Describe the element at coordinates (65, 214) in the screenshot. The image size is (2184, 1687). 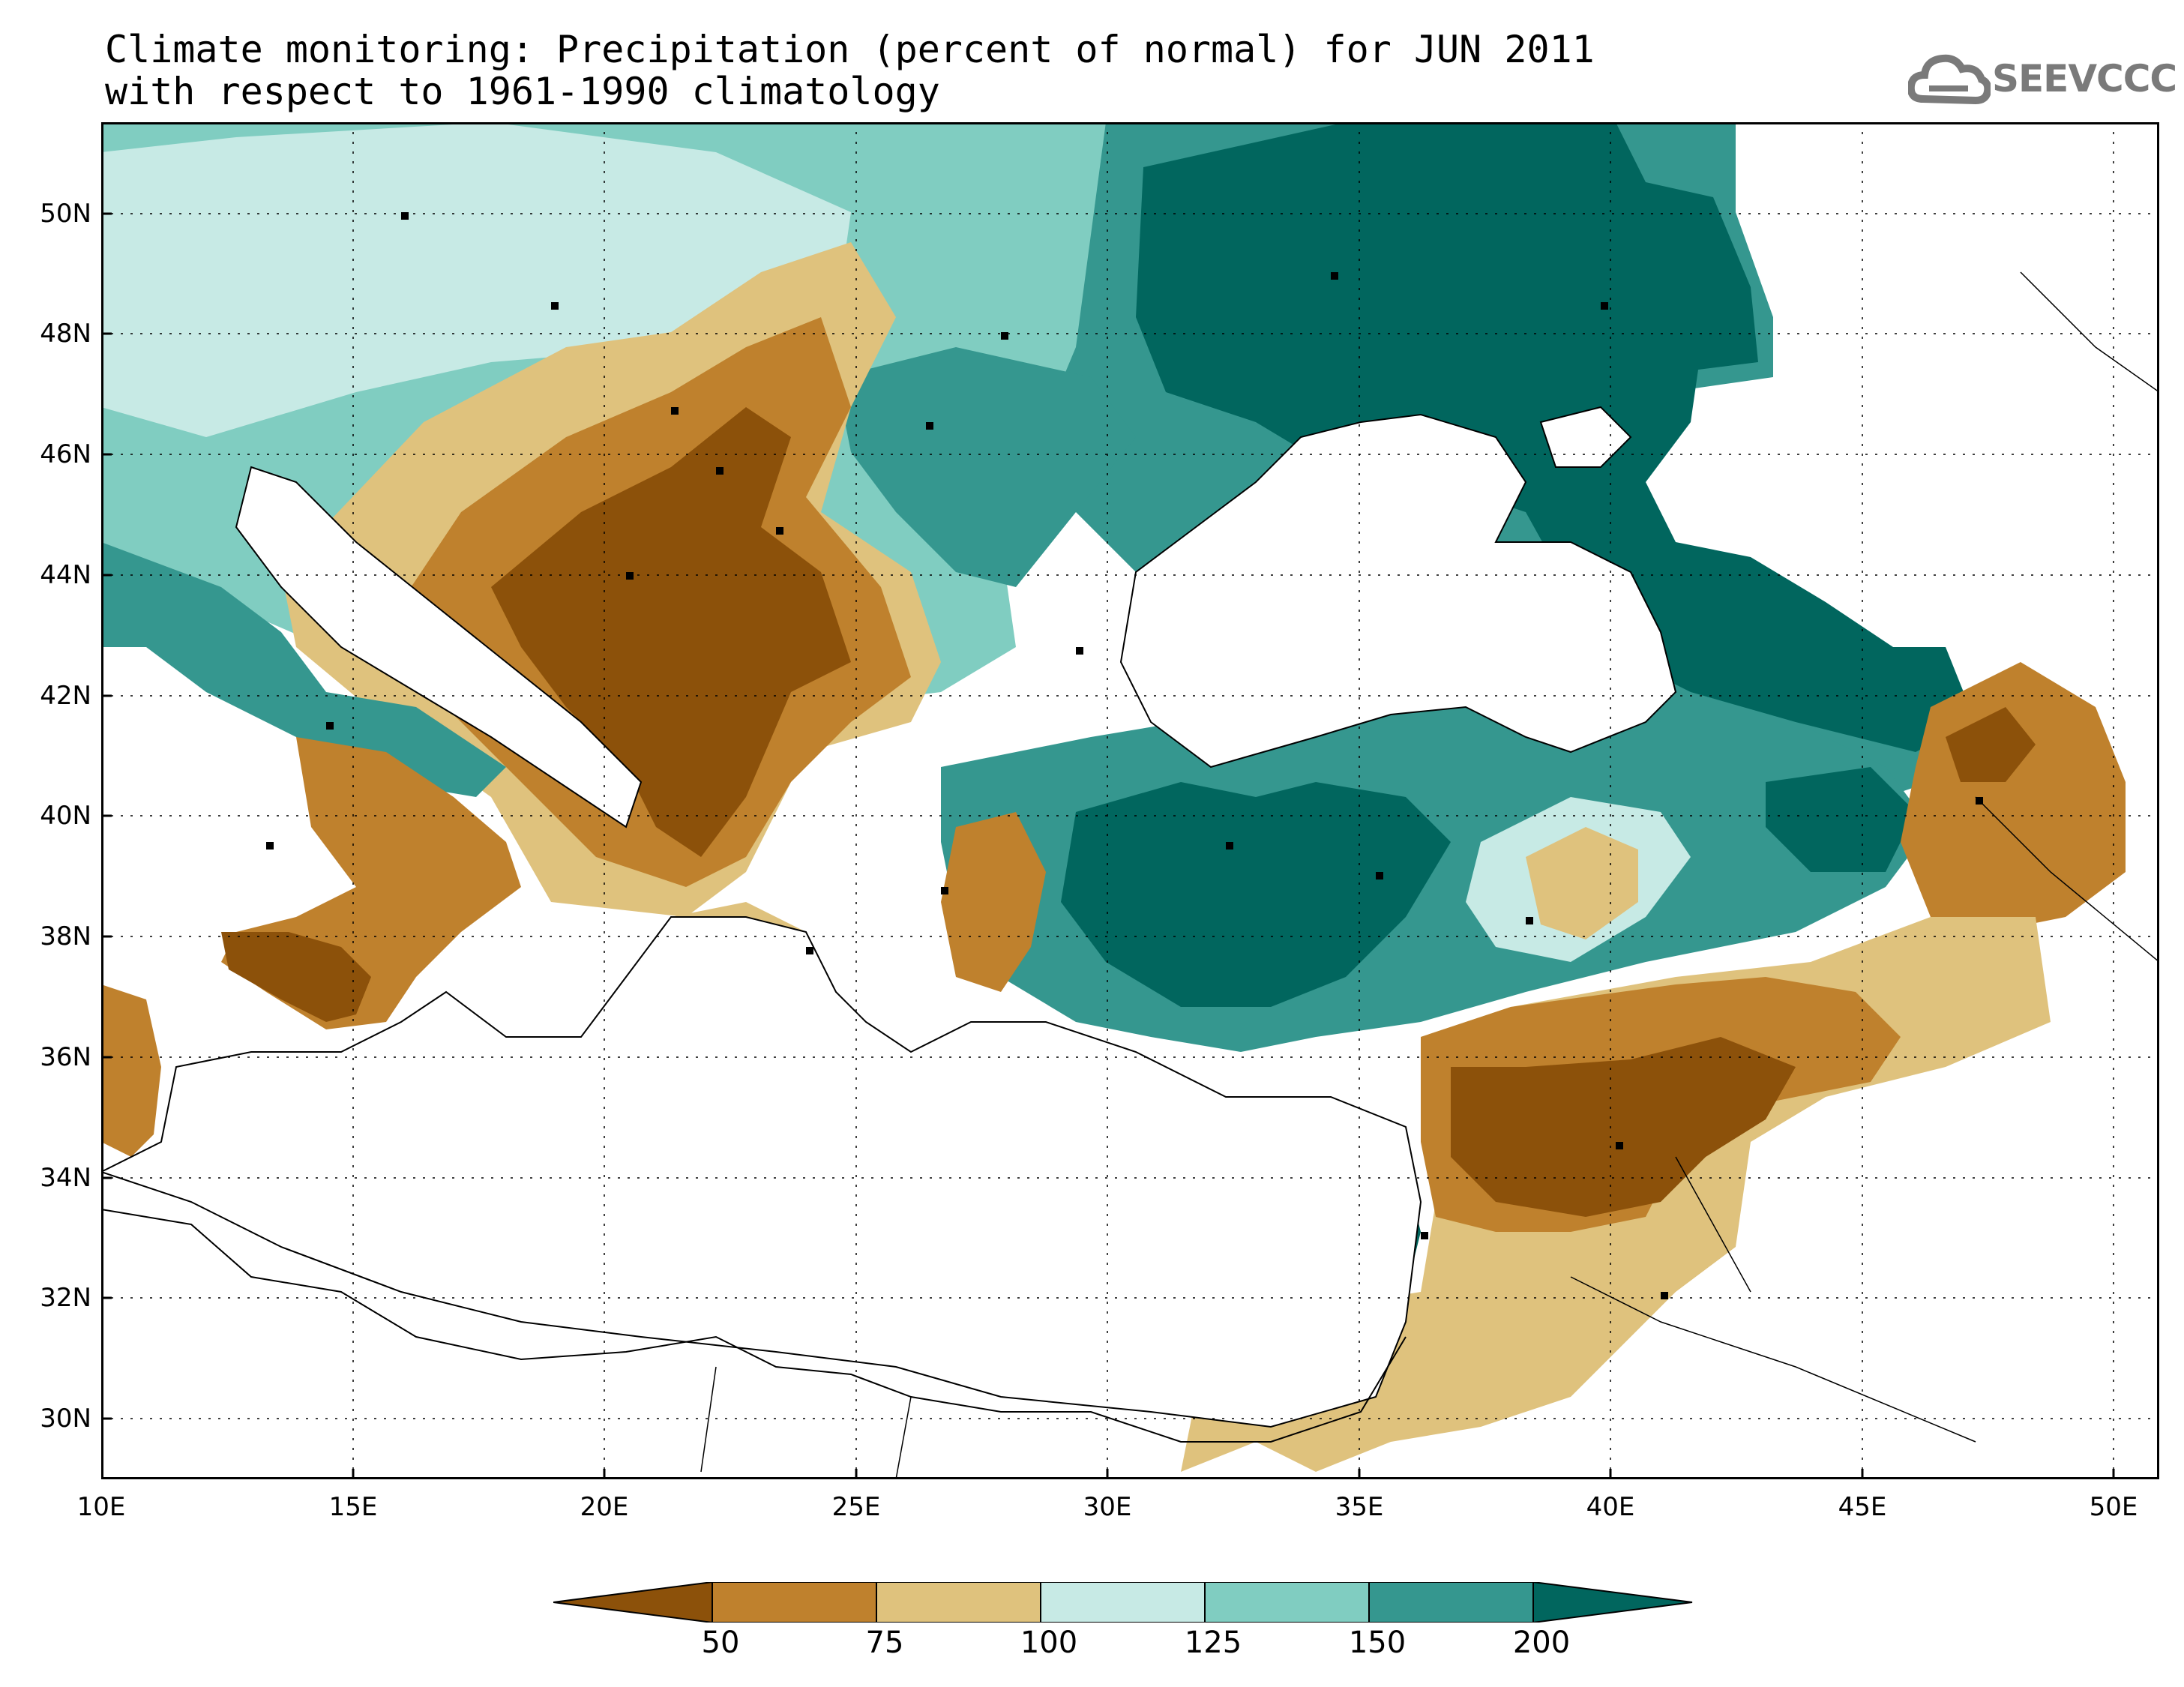
I see `y-tick-label: 50N` at that location.